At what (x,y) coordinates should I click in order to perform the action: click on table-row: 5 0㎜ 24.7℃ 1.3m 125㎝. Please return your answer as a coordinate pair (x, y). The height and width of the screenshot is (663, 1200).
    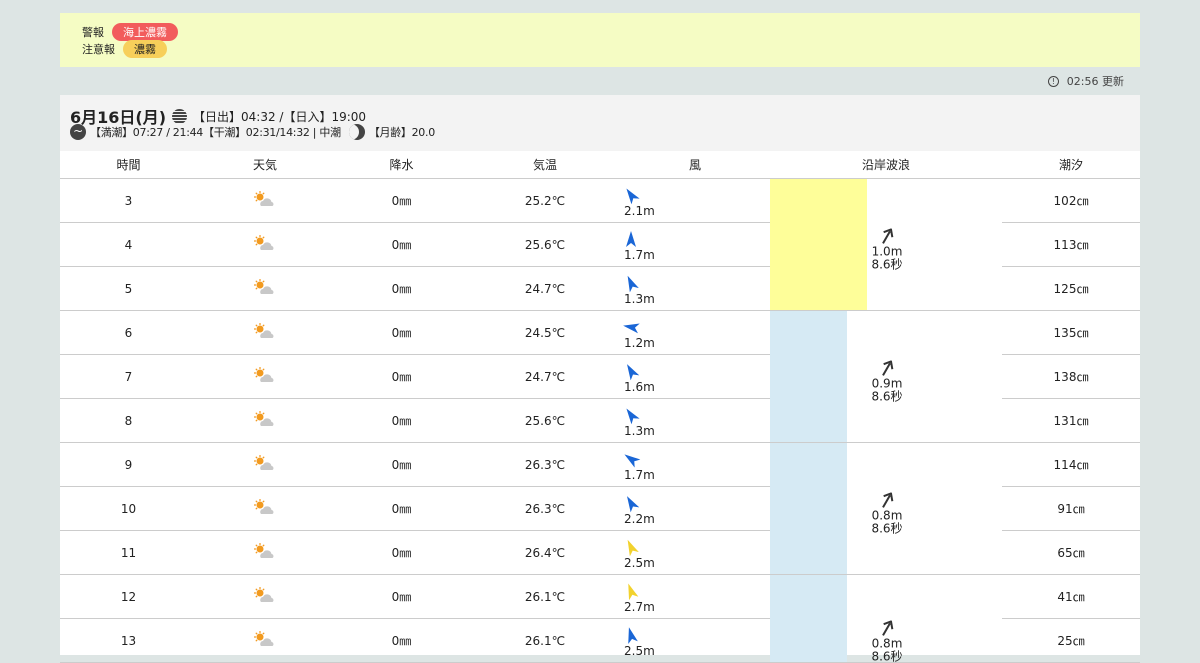
    Looking at the image, I should click on (600, 288).